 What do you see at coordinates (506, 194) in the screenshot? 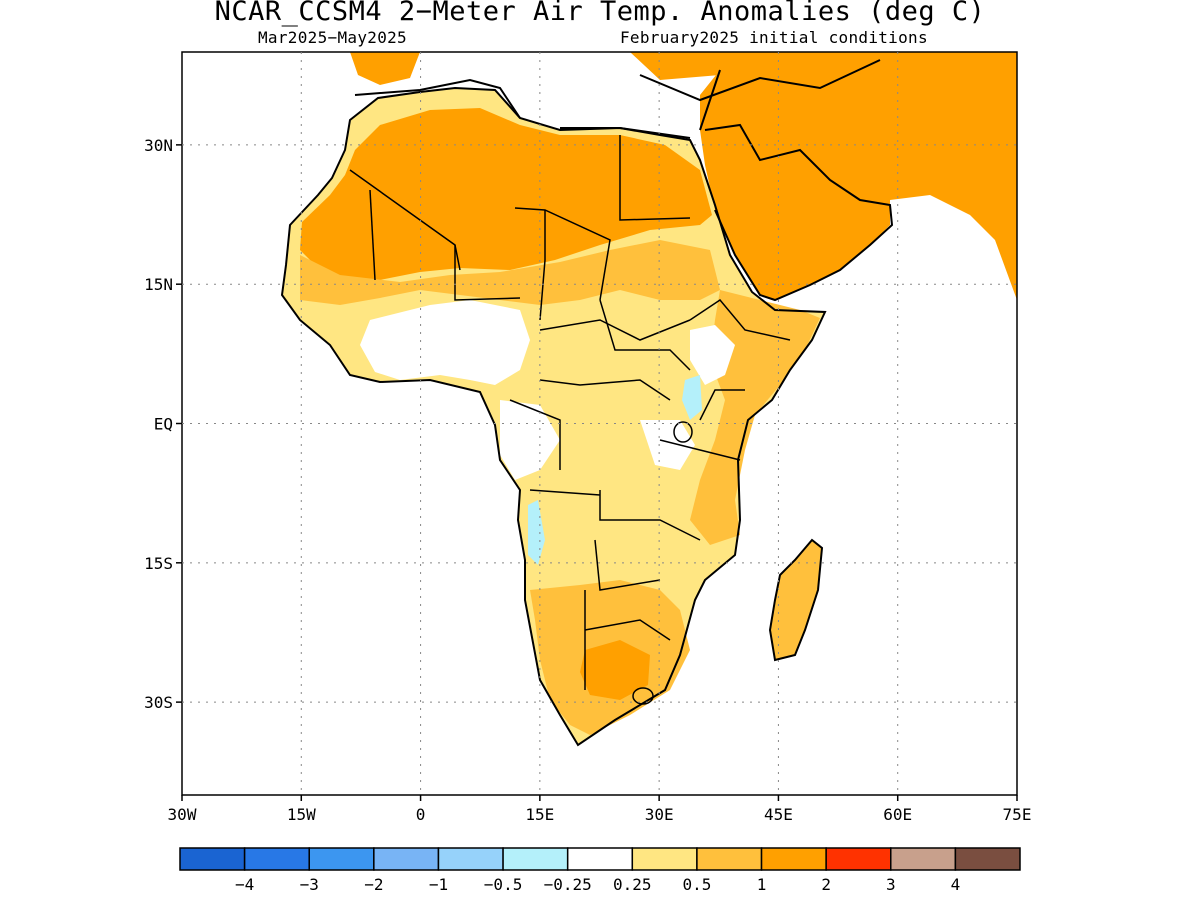
I see `sahara-warm-field` at bounding box center [506, 194].